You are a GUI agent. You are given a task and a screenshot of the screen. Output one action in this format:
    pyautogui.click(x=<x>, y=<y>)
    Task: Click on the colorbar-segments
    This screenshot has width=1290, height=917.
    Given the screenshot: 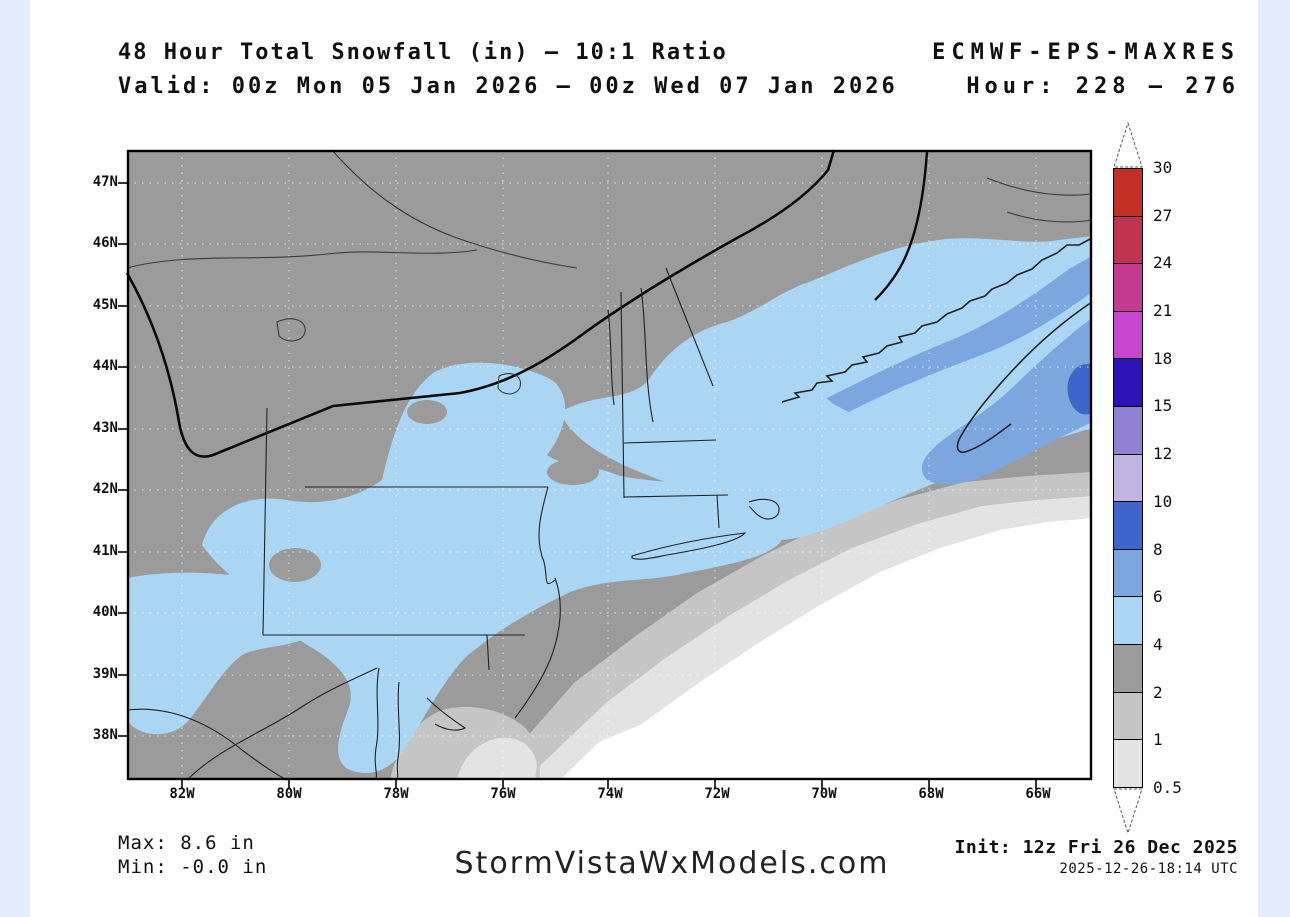 What is the action you would take?
    pyautogui.click(x=1128, y=478)
    